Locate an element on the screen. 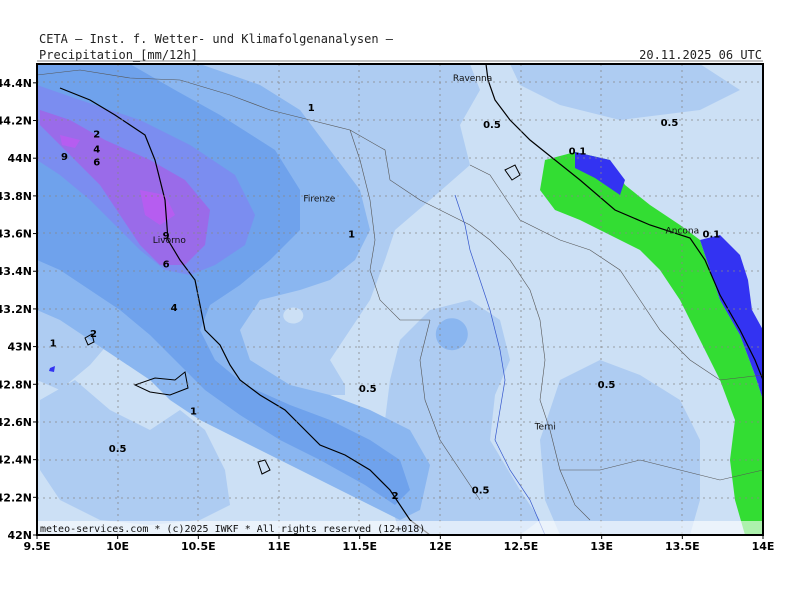 The width and height of the screenshot is (800, 600). lon-tick-label: 10.5E is located at coordinates (198, 546).